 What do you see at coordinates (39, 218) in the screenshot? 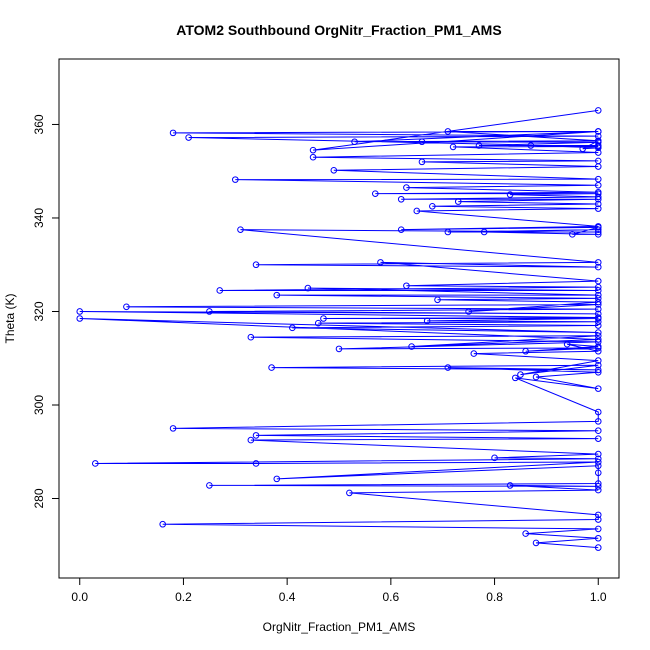
I see `y-tick-label: 340` at bounding box center [39, 218].